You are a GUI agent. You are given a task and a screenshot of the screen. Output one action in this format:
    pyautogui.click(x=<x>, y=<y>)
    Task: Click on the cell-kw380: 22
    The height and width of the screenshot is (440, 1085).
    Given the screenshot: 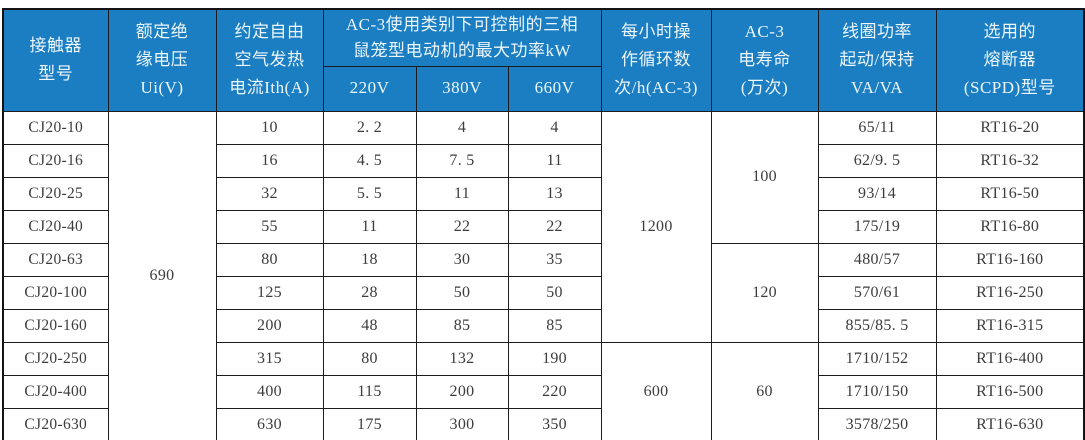 What is the action you would take?
    pyautogui.click(x=462, y=226)
    